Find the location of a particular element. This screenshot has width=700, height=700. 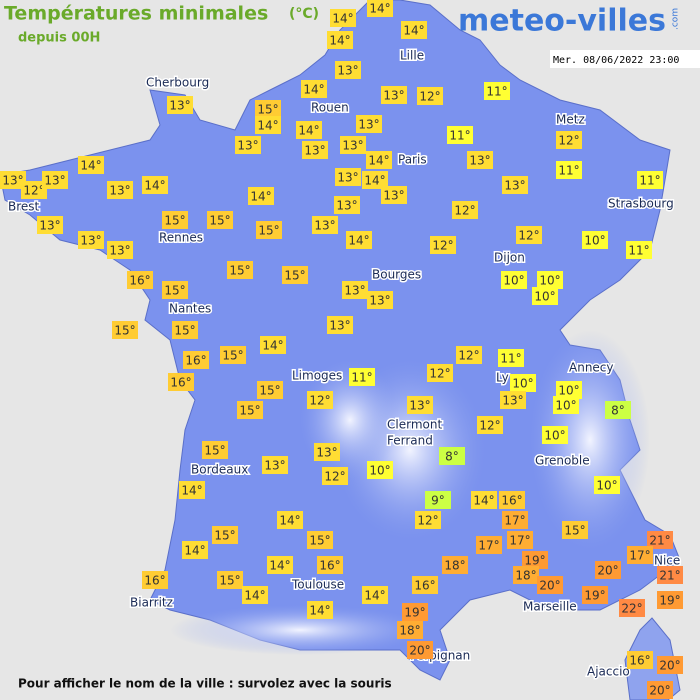

temperature-label: 17° is located at coordinates (515, 520).